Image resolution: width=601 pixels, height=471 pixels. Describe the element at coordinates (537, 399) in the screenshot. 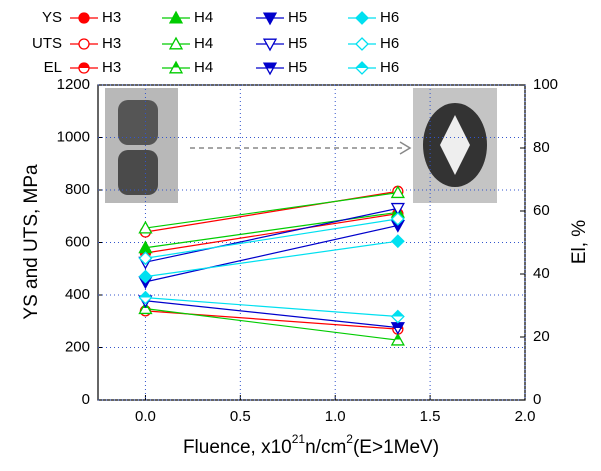

I see `y2-tick-label: 0` at that location.